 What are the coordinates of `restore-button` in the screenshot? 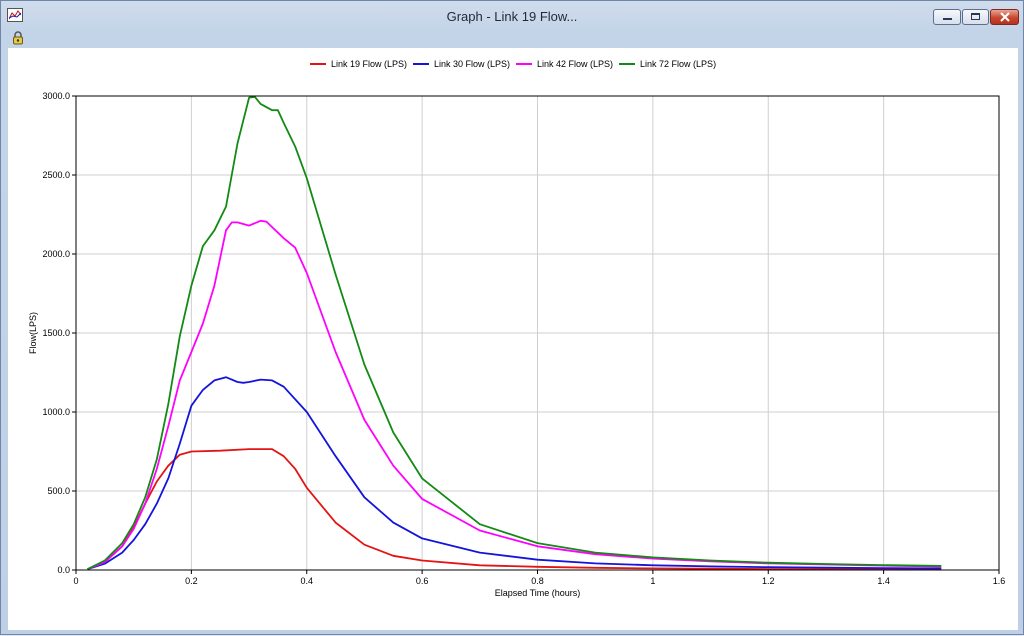 It's located at (975, 17).